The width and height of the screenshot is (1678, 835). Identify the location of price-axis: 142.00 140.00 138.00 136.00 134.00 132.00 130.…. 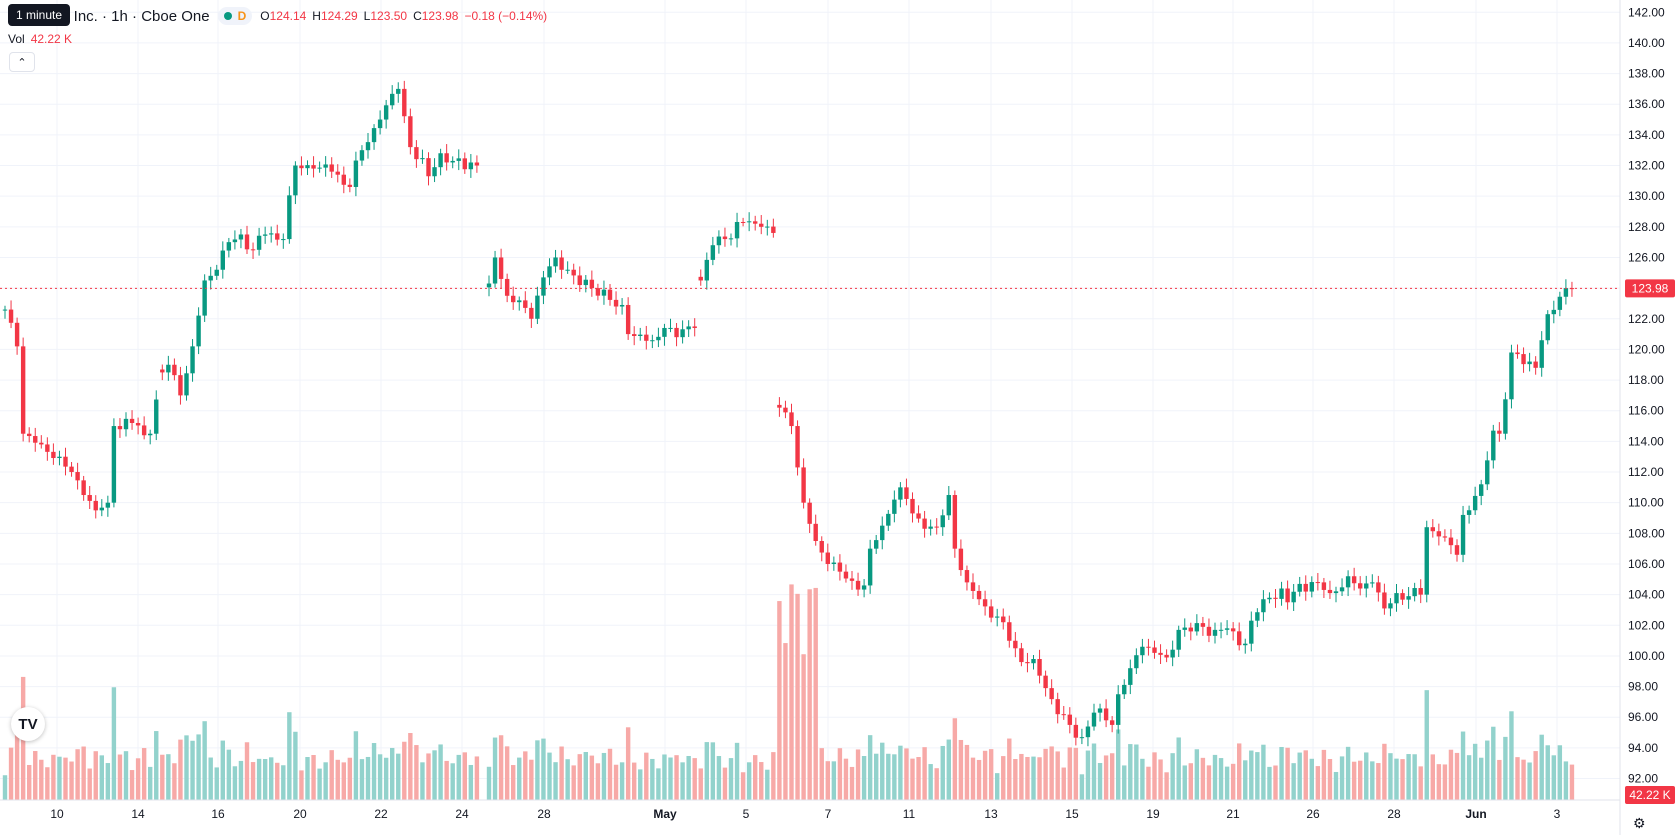
(1642, 417).